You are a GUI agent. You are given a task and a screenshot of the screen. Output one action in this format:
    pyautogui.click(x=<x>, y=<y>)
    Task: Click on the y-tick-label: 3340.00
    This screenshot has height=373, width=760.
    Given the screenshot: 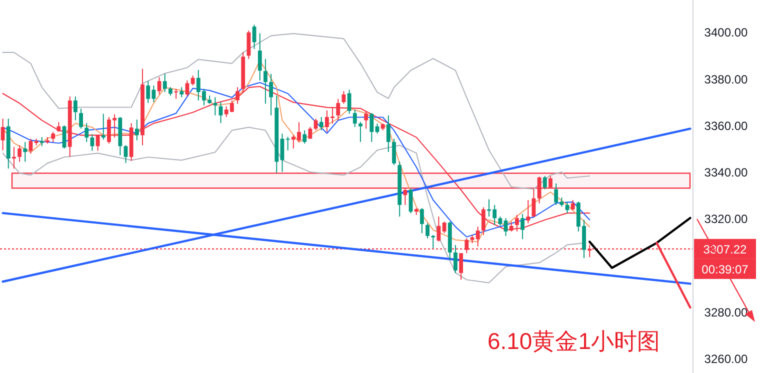 What is the action you would take?
    pyautogui.click(x=726, y=173)
    